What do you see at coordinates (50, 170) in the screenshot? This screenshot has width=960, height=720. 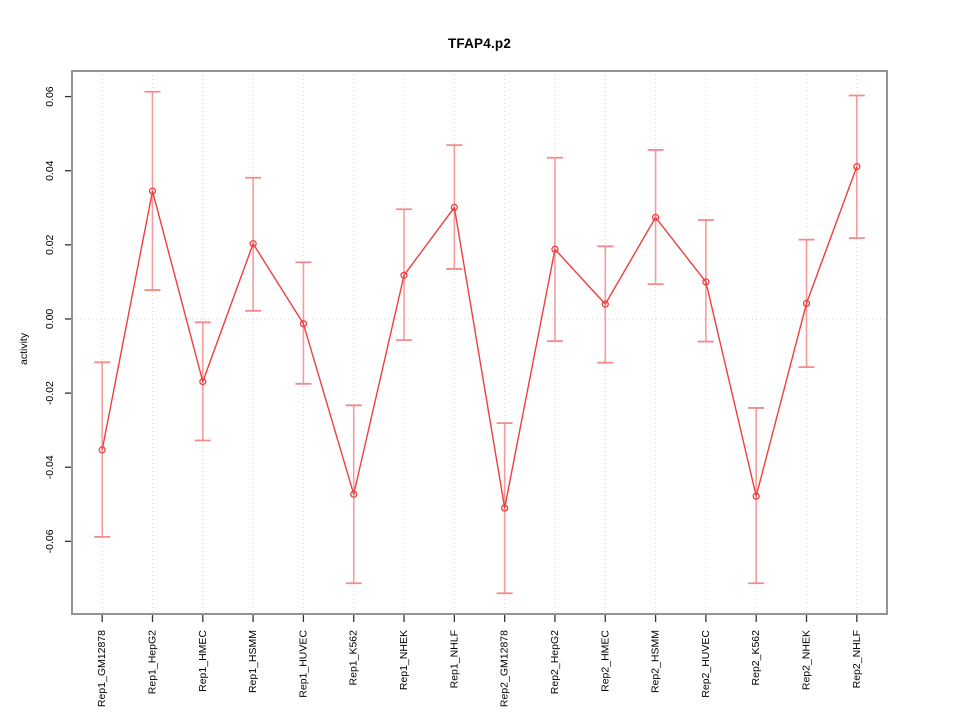 I see `y-tick-label: 0.04` at bounding box center [50, 170].